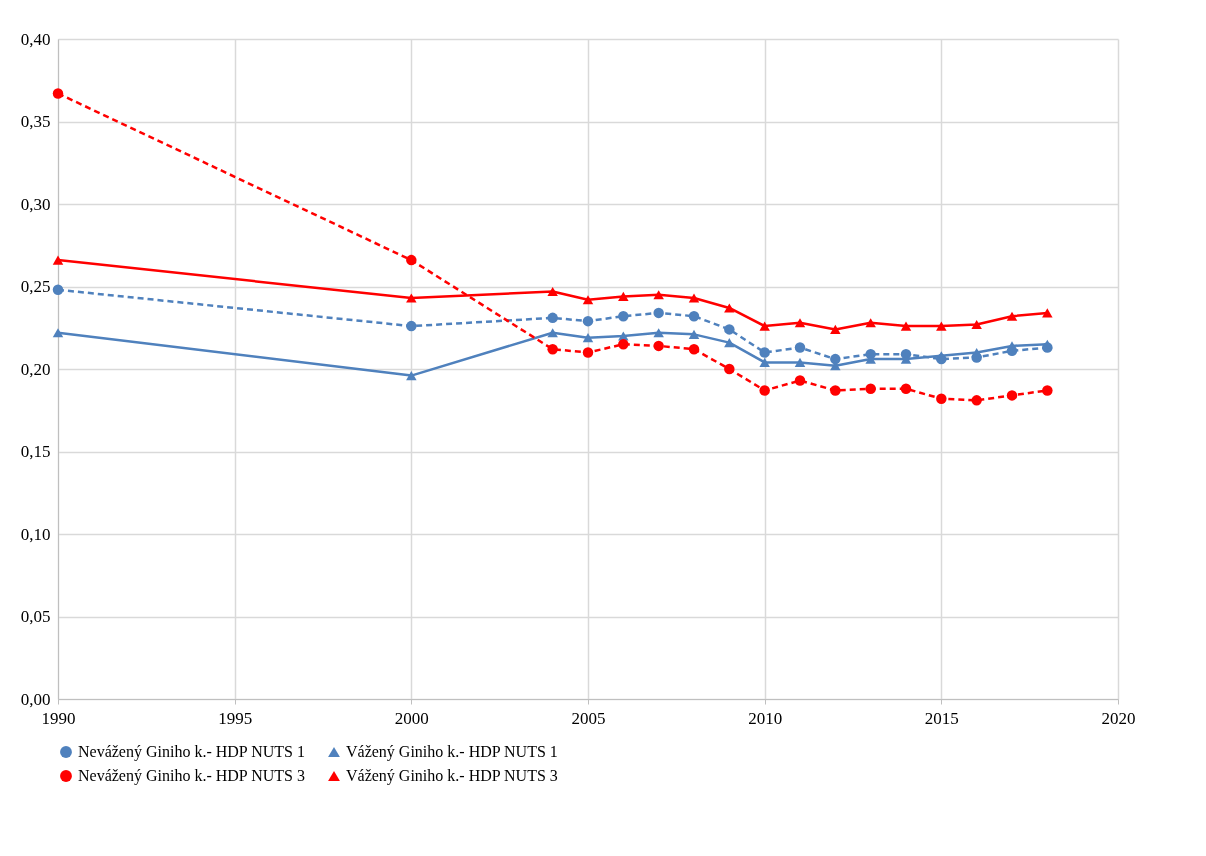 The width and height of the screenshot is (1206, 856). What do you see at coordinates (235, 718) in the screenshot?
I see `x-tick-label: 1995` at bounding box center [235, 718].